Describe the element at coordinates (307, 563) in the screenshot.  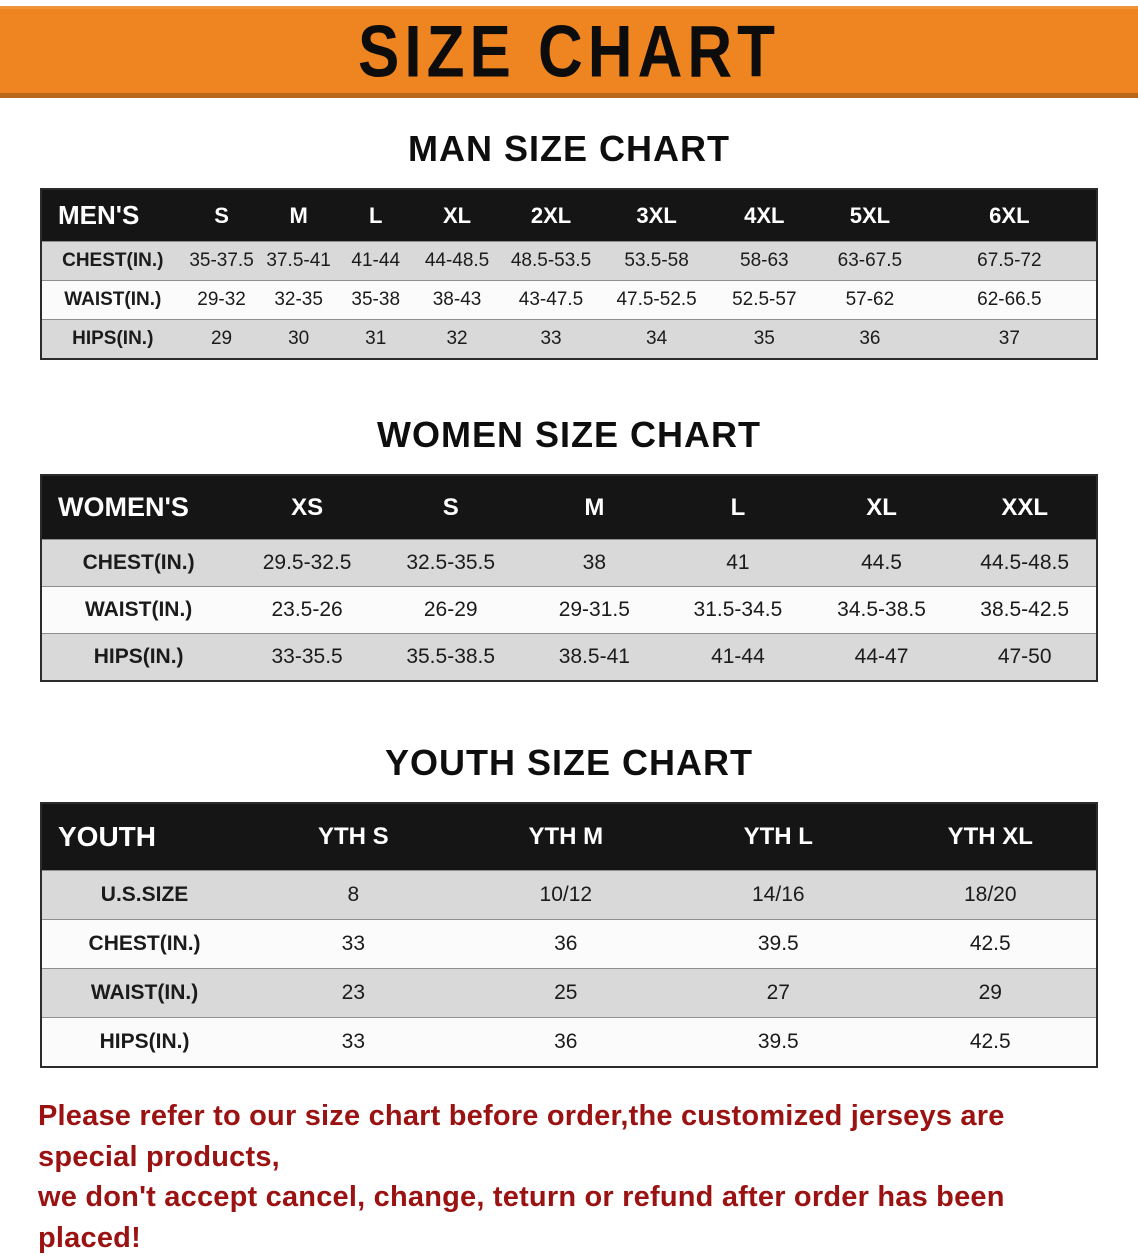
I see `value-cell: 29.5-32.5` at that location.